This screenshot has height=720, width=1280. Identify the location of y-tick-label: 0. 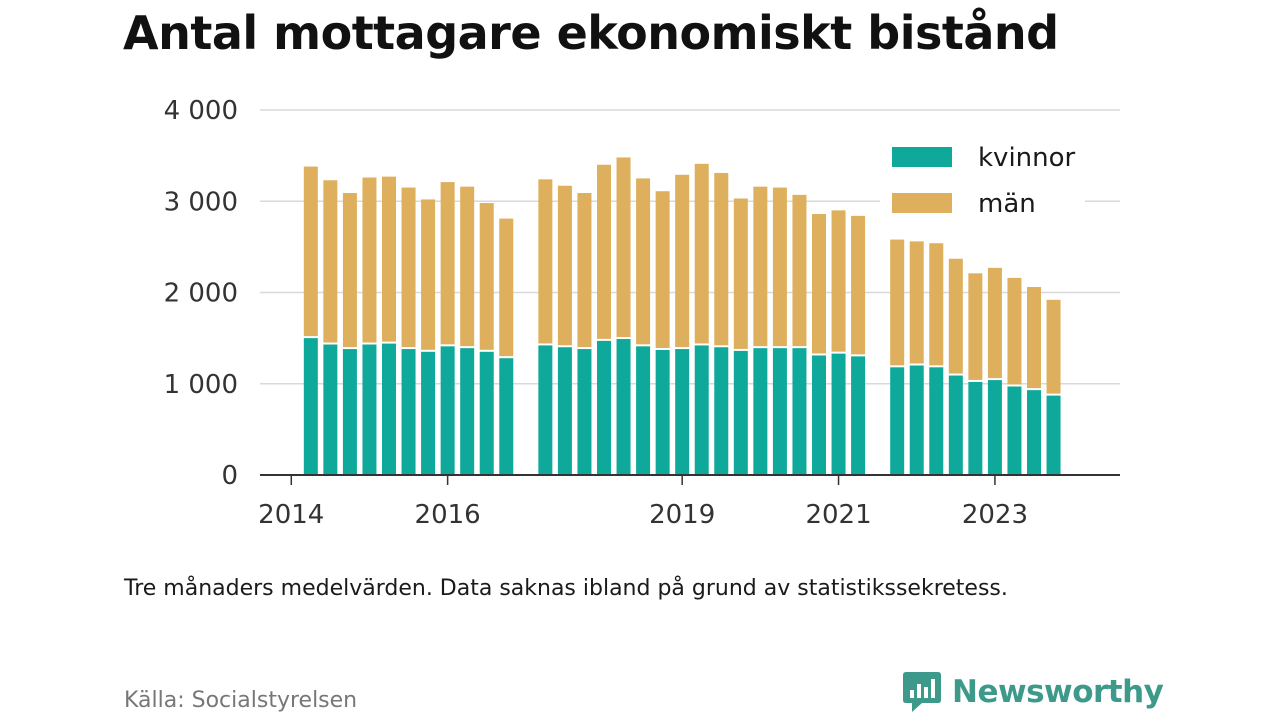
(229, 476).